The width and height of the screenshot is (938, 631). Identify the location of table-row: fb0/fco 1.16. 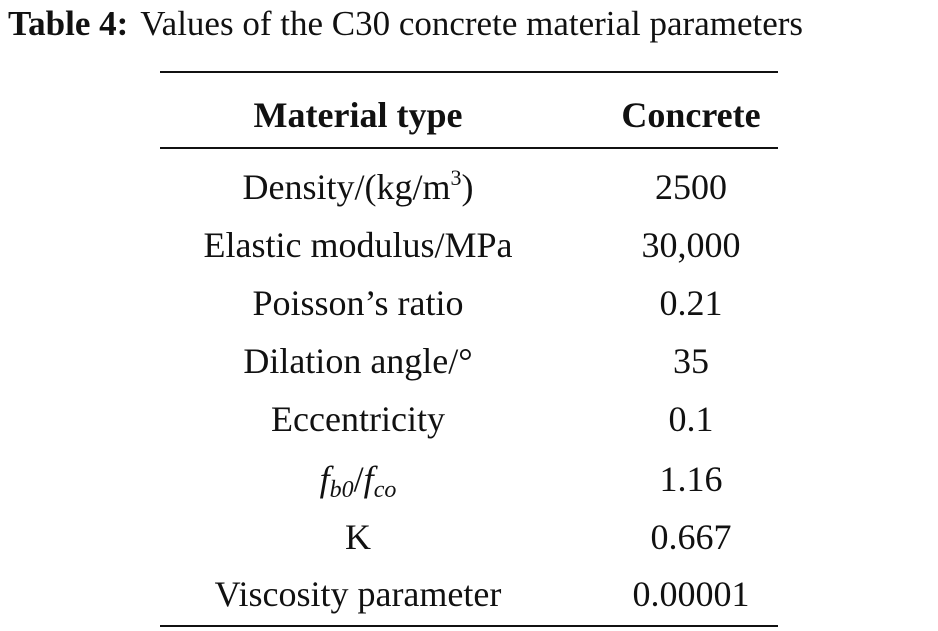
(469, 479).